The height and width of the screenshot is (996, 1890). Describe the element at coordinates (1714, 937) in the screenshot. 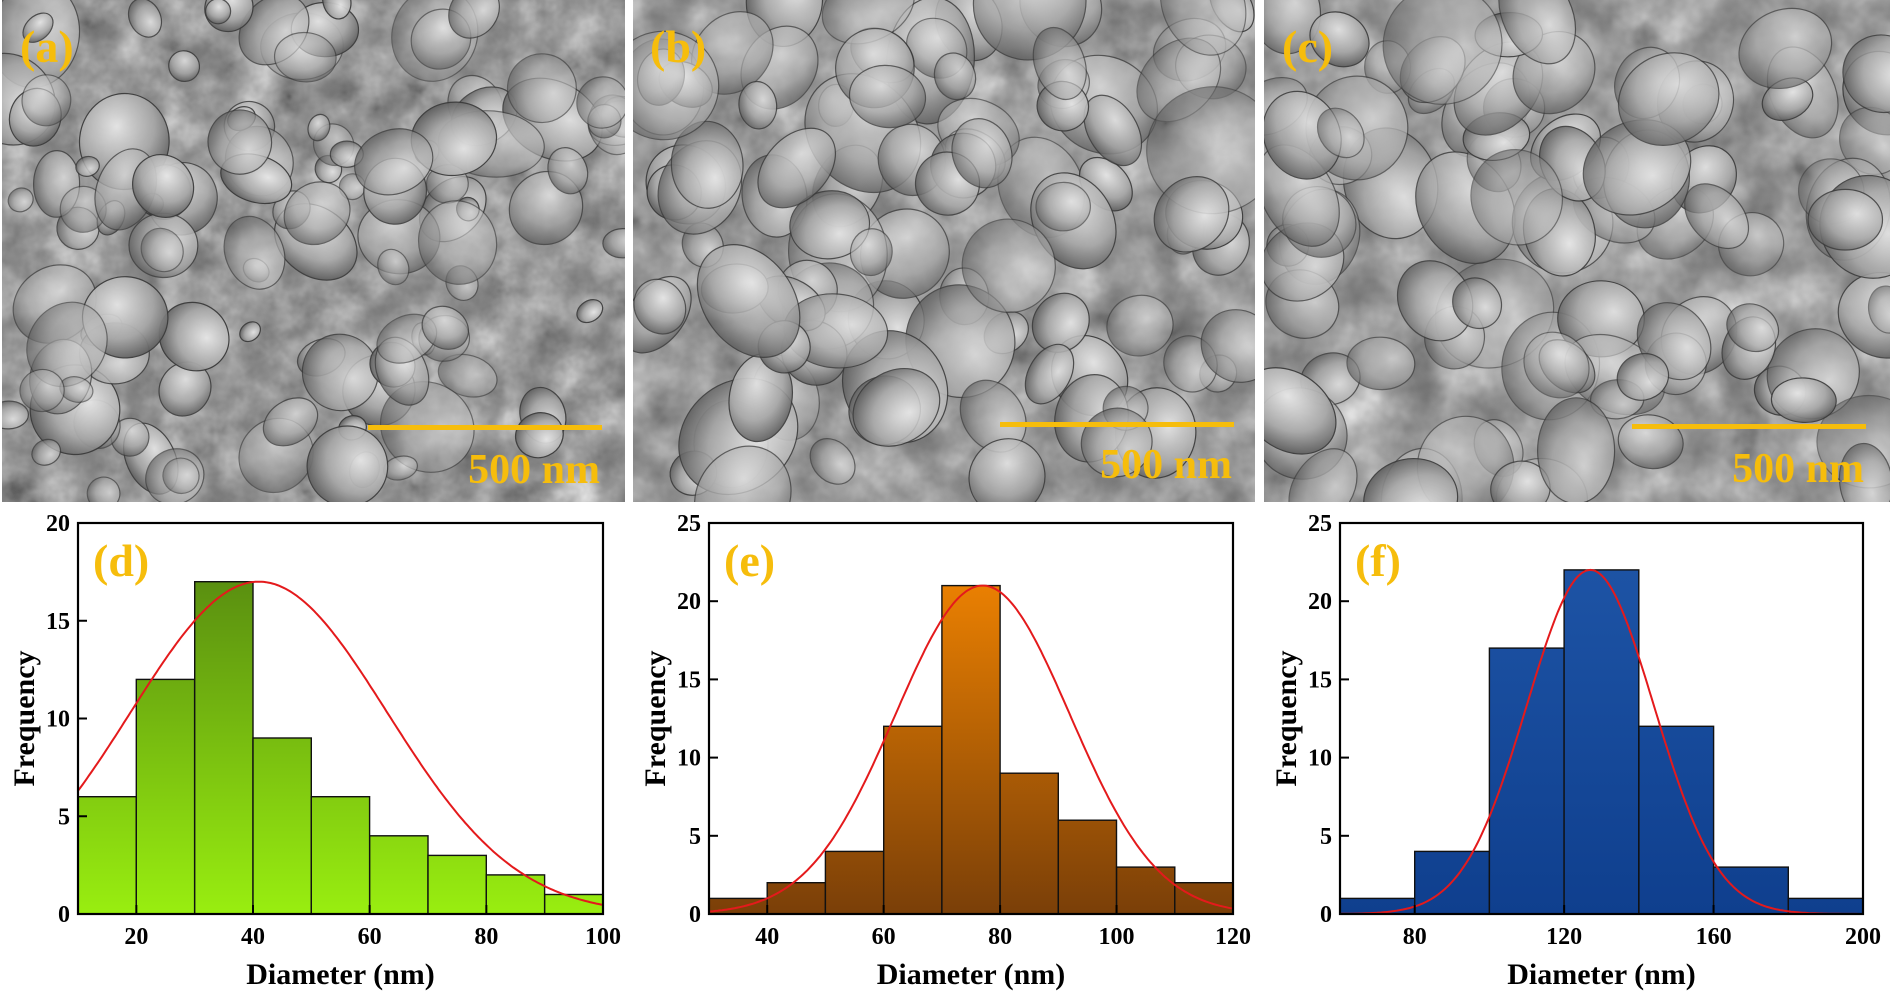

I see `x-tick-label: 160` at that location.